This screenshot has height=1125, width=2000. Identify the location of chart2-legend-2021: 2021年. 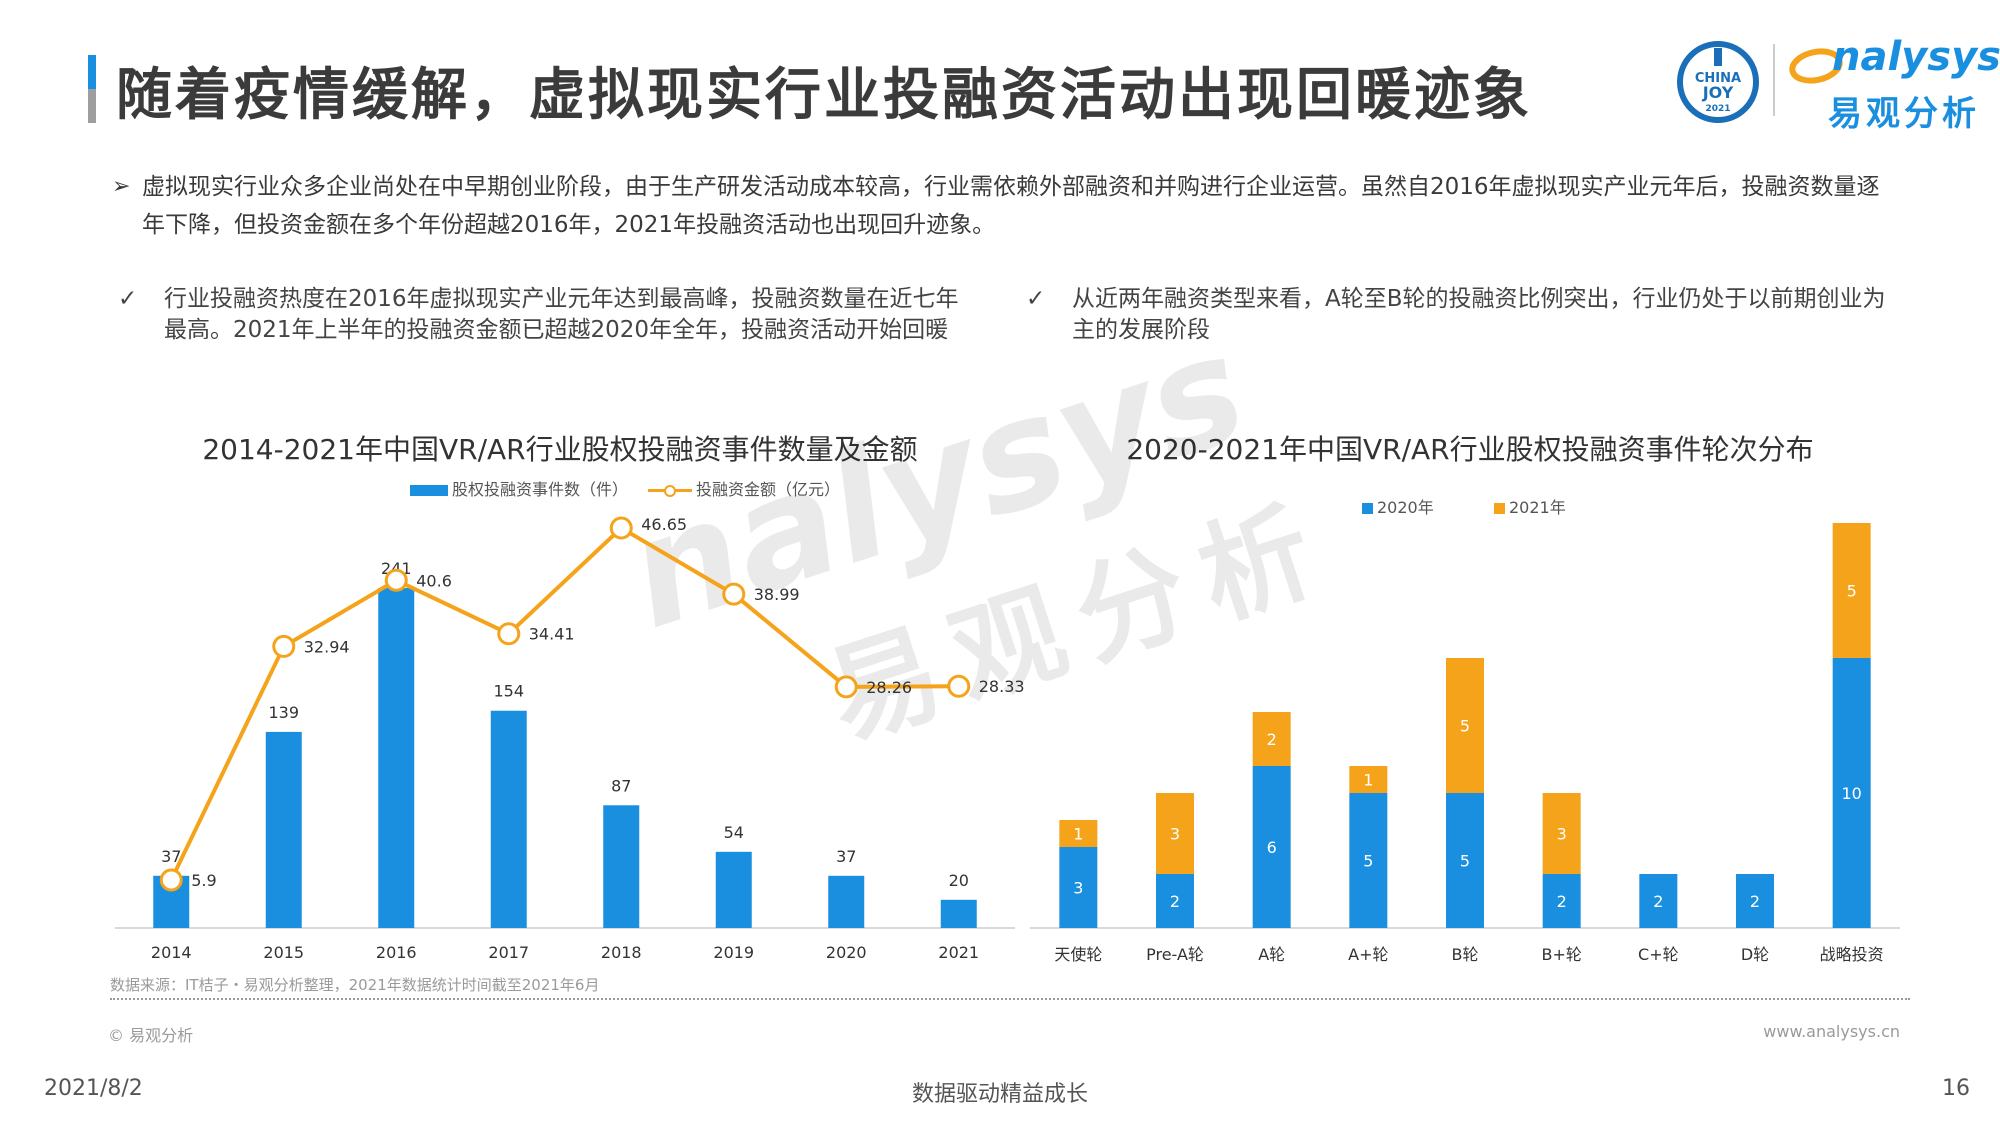
(1530, 506).